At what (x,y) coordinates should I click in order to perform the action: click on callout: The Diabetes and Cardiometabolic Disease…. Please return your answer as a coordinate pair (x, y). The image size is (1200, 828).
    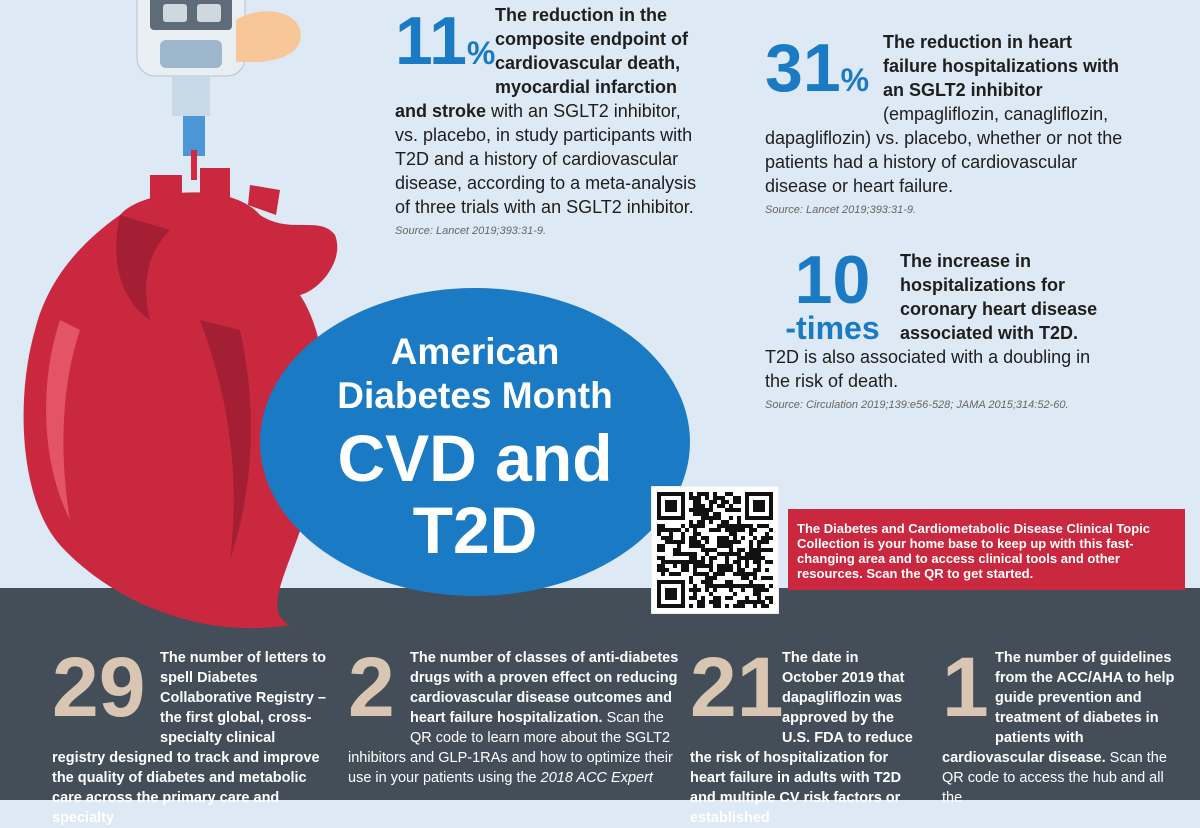
    Looking at the image, I should click on (974, 551).